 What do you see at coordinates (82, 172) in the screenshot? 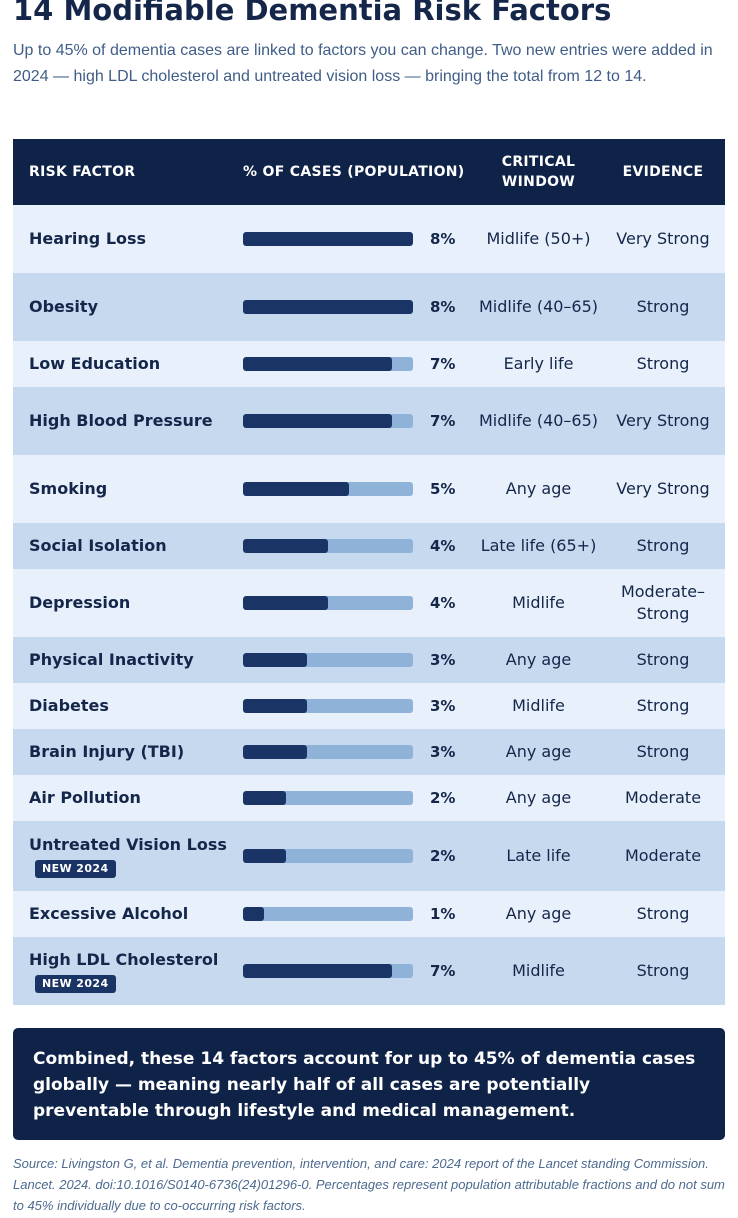
I see `header-risk-factor: RISK FACTOR` at bounding box center [82, 172].